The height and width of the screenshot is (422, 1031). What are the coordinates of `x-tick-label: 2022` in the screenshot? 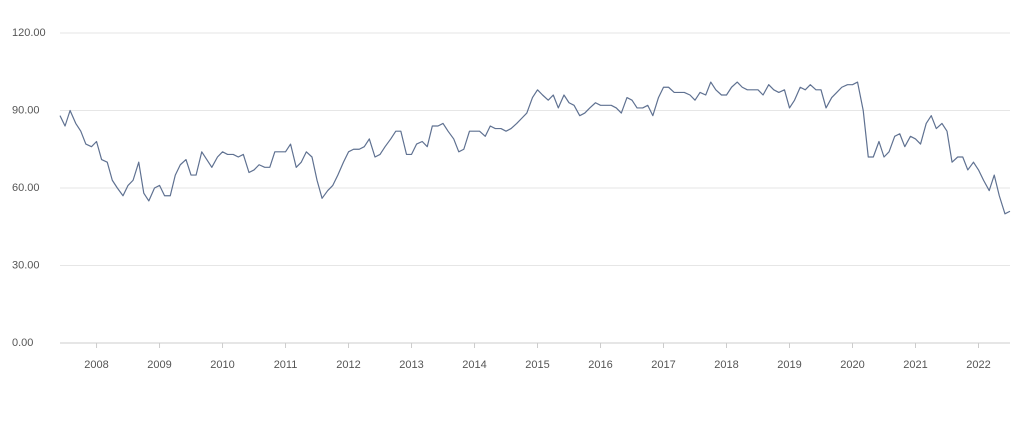 It's located at (978, 365).